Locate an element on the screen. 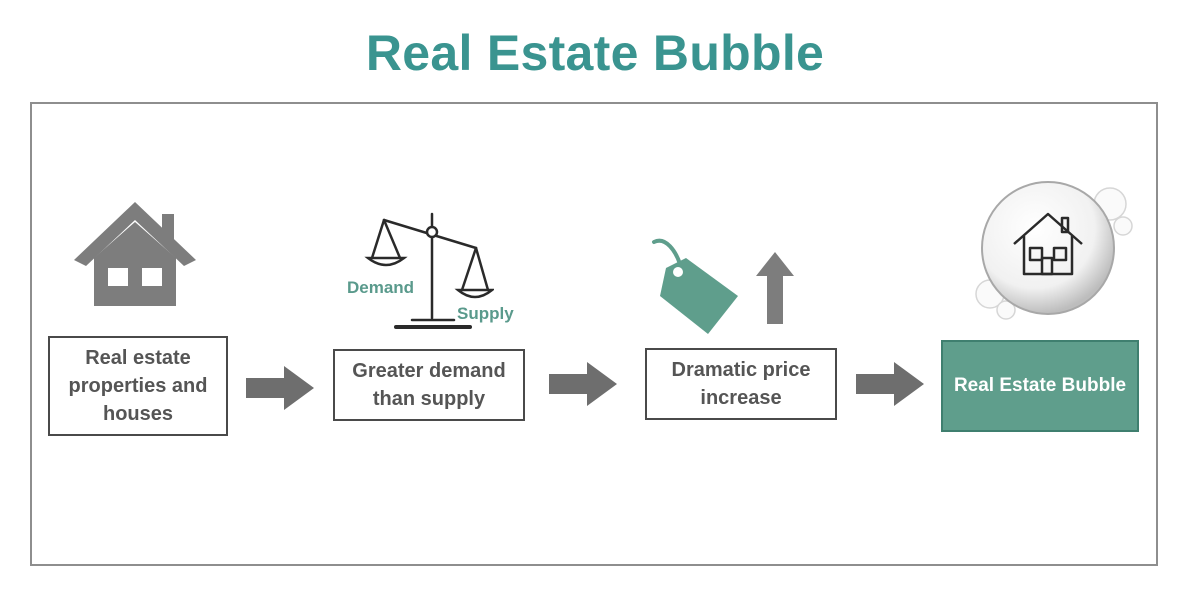 Image resolution: width=1190 pixels, height=590 pixels. step-bubble-label: Real Estate Bubble is located at coordinates (1040, 385).